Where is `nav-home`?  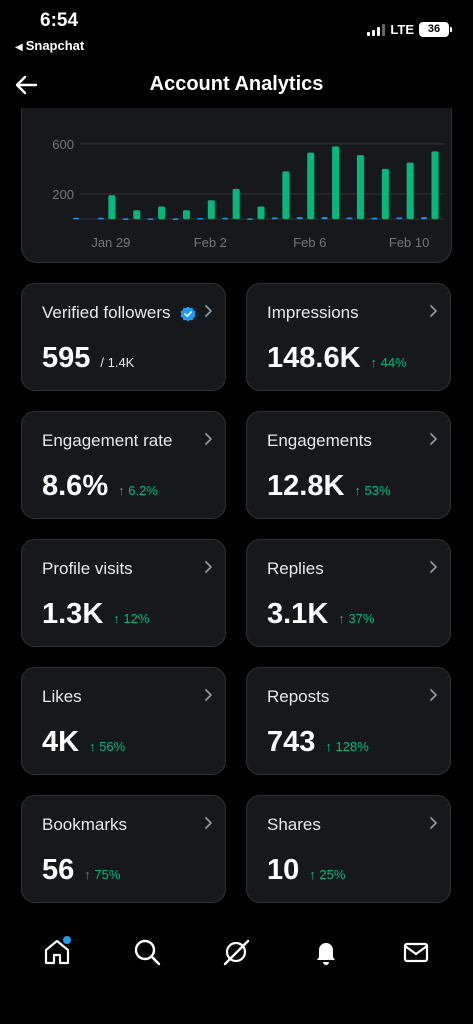 nav-home is located at coordinates (57, 952).